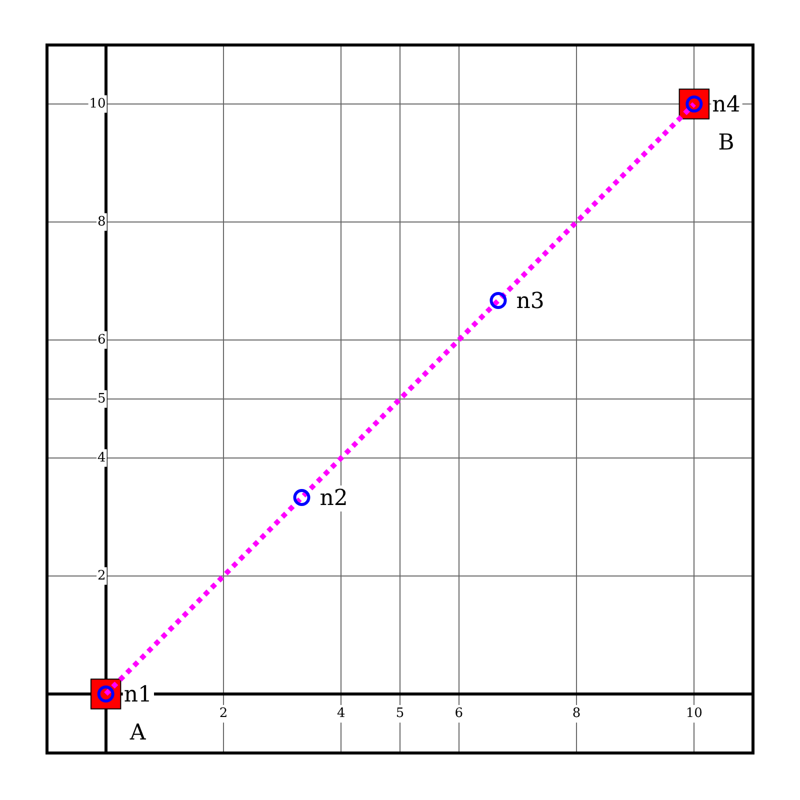  Describe the element at coordinates (138, 695) in the screenshot. I see `annotation: n1` at that location.